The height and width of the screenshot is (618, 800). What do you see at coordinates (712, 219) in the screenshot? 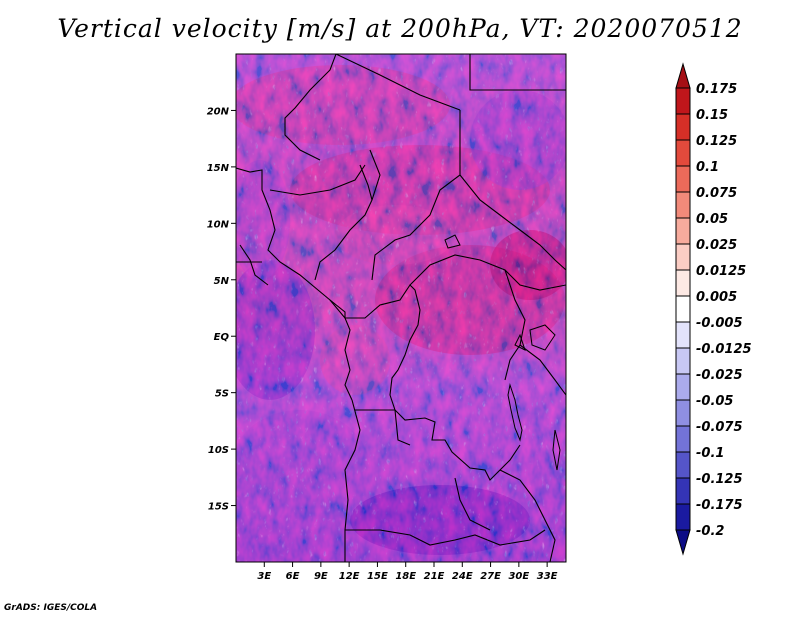
I see `colorbar-label: 0.05` at bounding box center [712, 219].